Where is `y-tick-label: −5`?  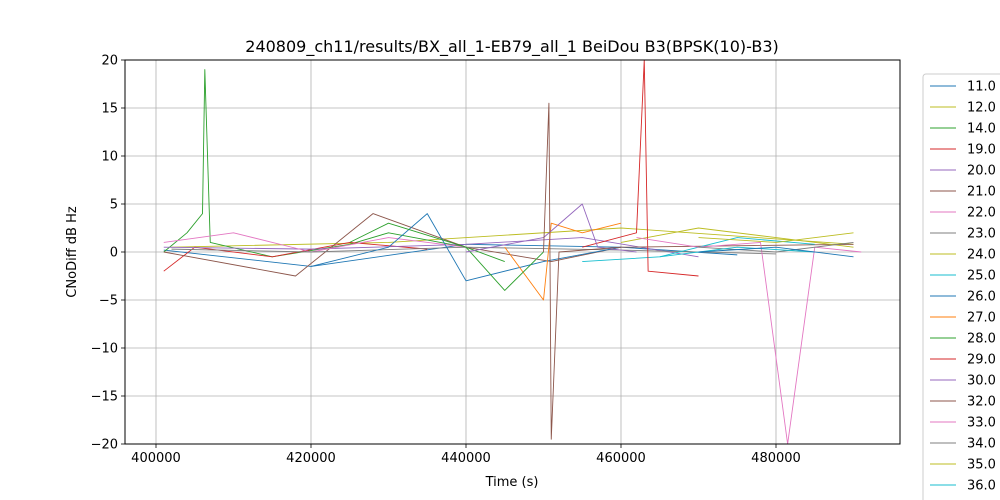 y-tick-label: −5 is located at coordinates (108, 301).